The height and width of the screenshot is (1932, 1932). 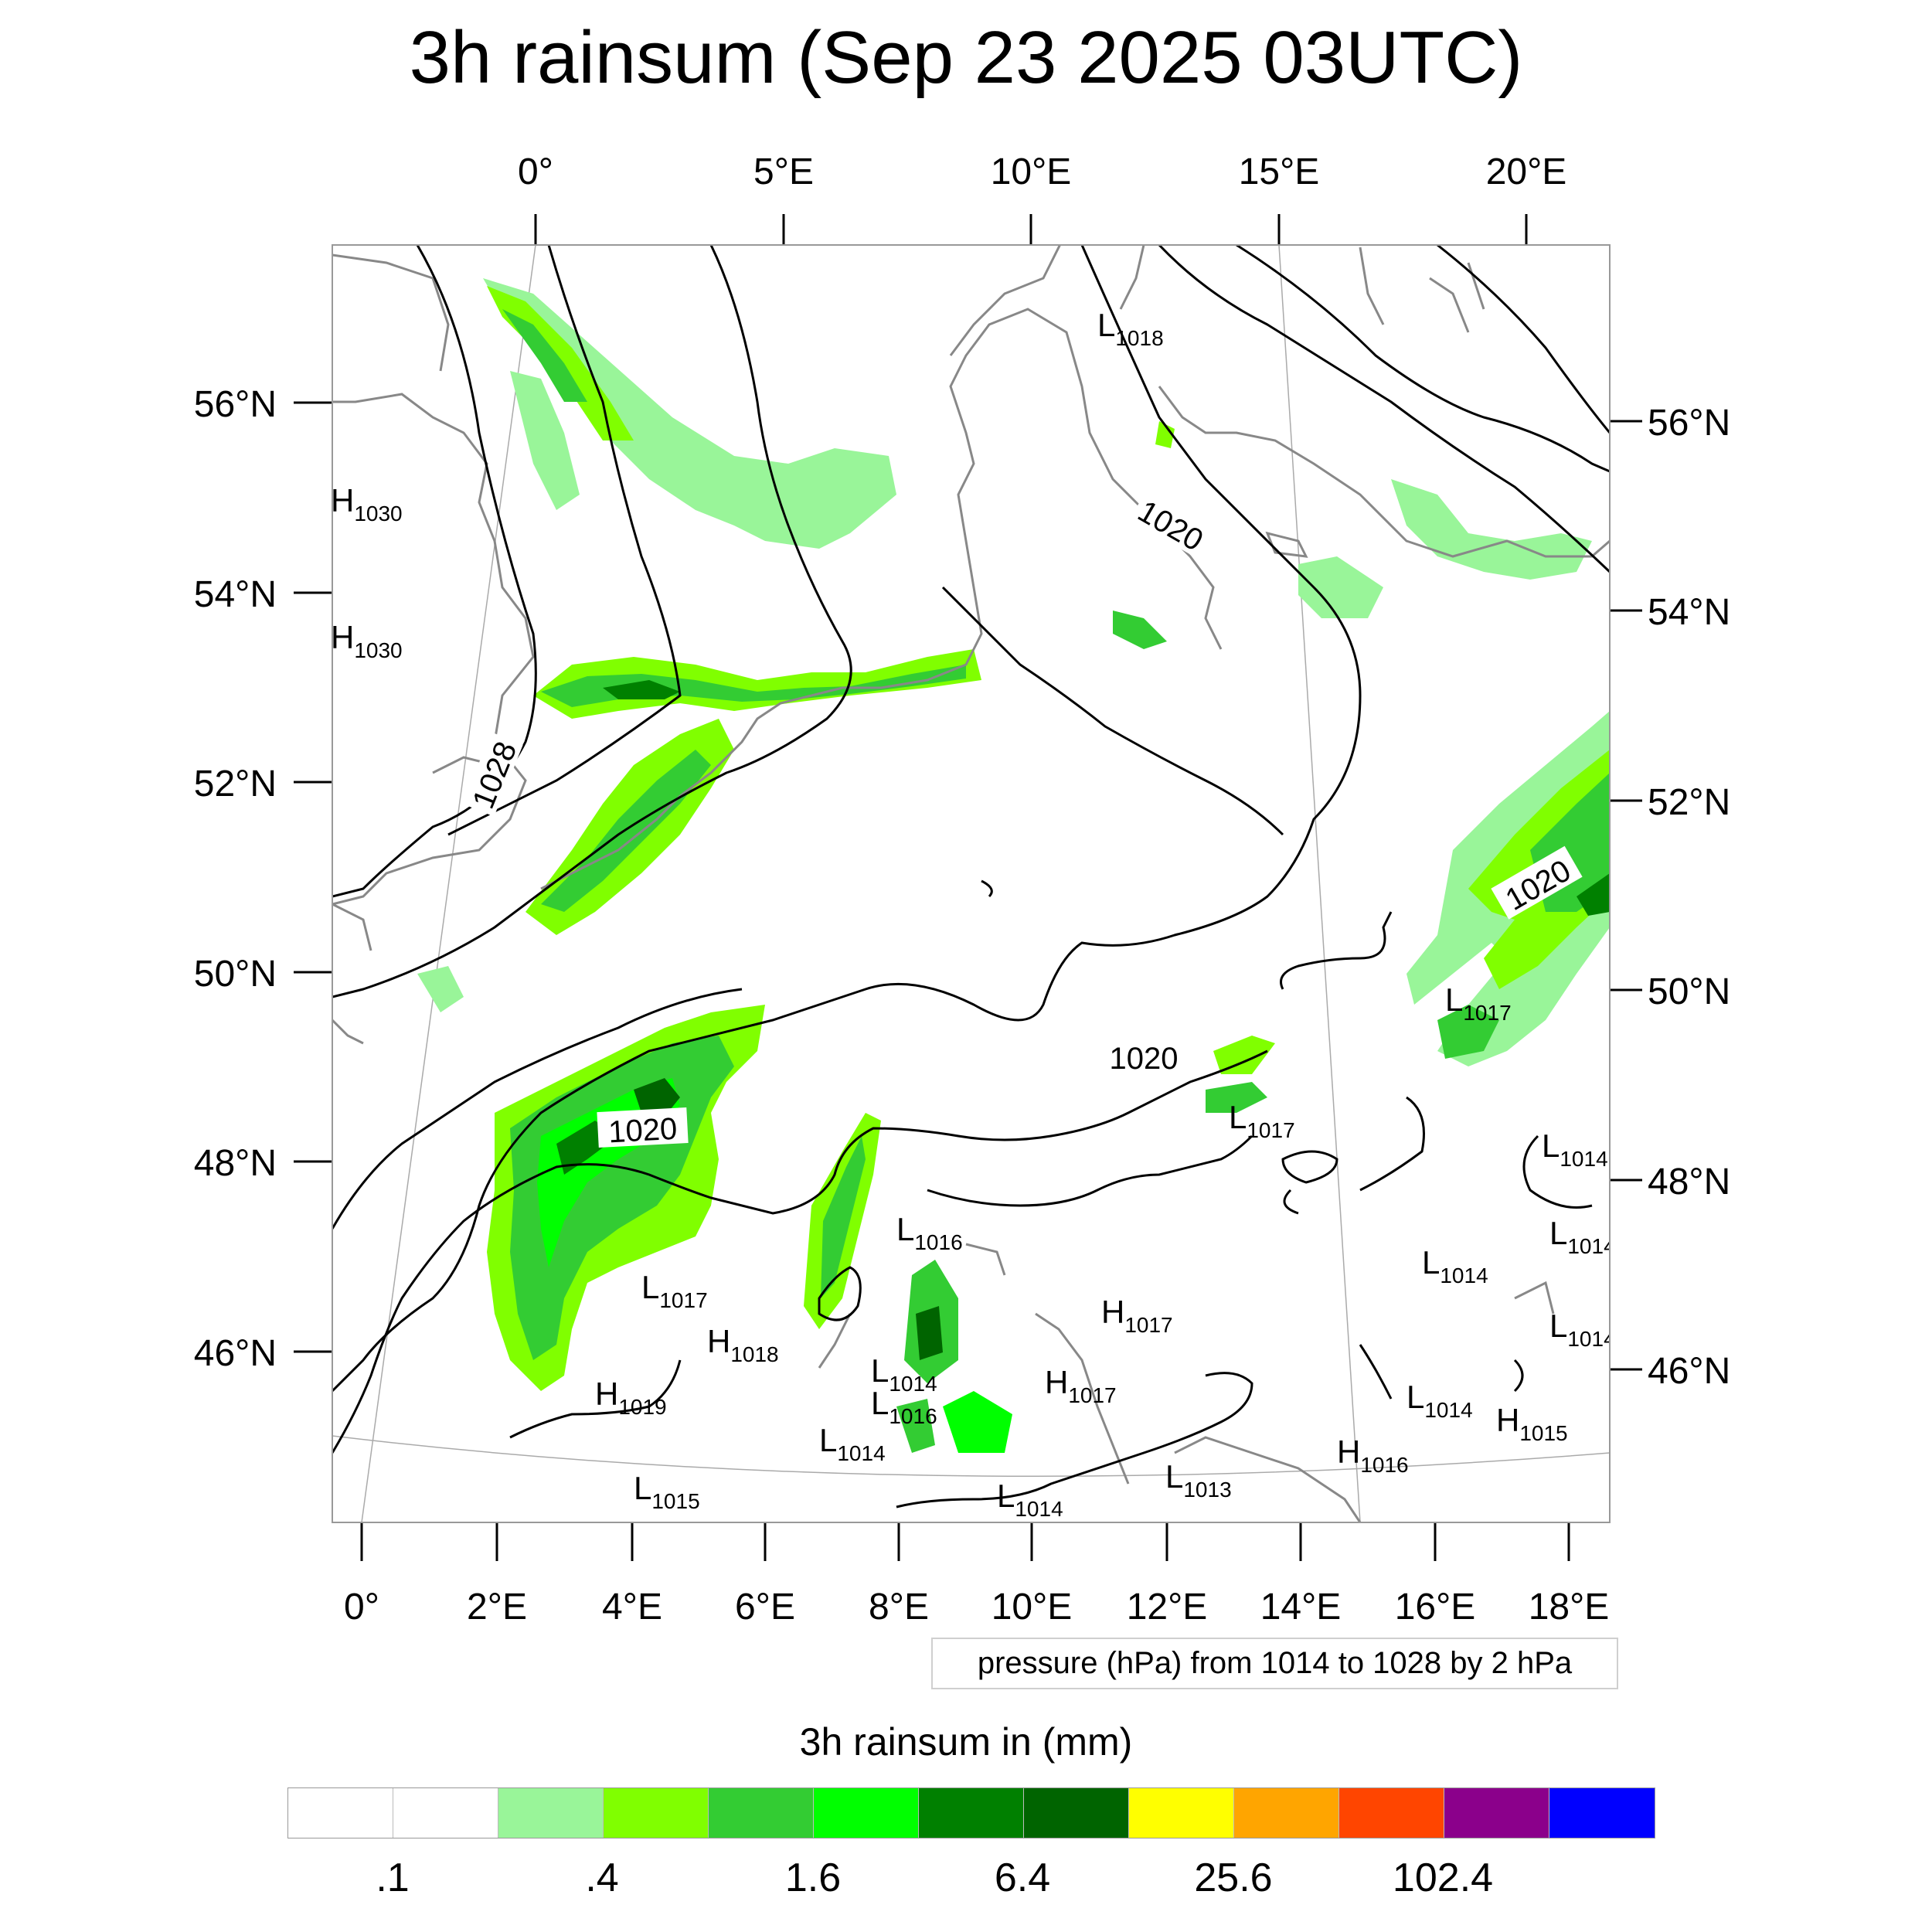 What do you see at coordinates (1689, 992) in the screenshot?
I see `right-lat-label: 50°N` at bounding box center [1689, 992].